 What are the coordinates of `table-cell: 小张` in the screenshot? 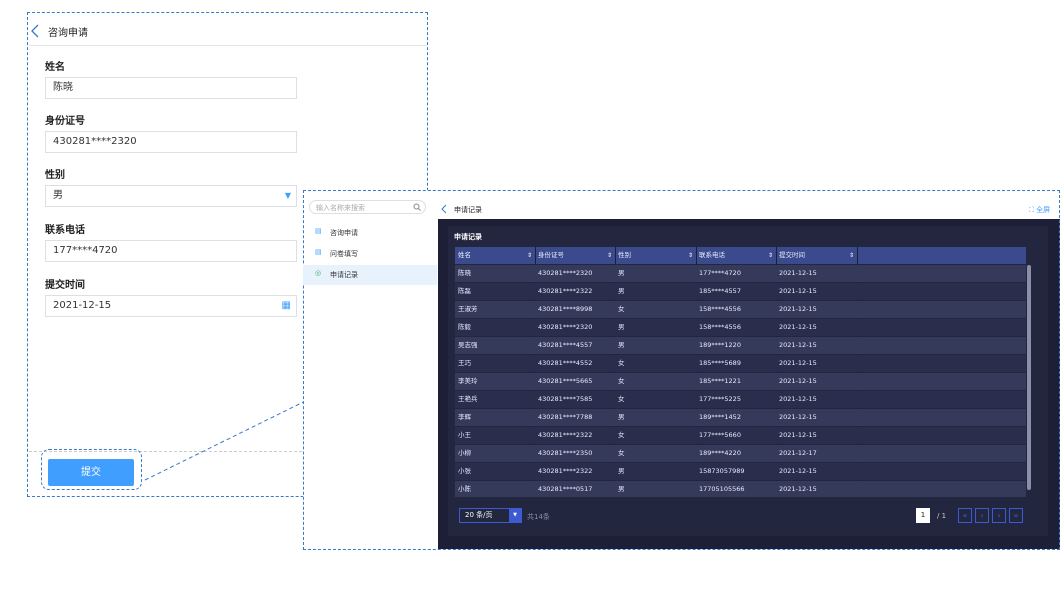 It's located at (464, 471).